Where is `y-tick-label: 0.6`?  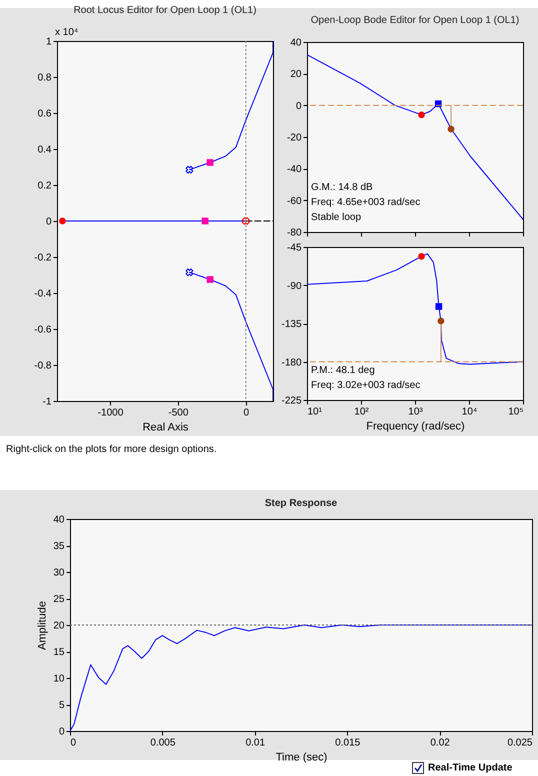 y-tick-label: 0.6 is located at coordinates (45, 114).